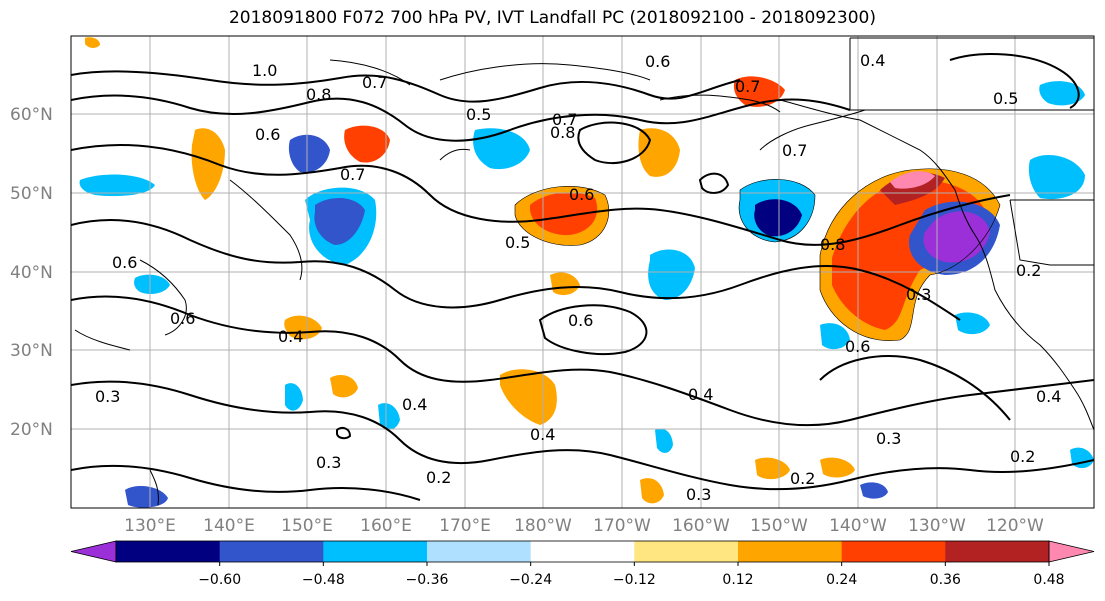 This screenshot has width=1105, height=601. Describe the element at coordinates (530, 580) in the screenshot. I see `colorbar-tick-label: −0.24` at that location.